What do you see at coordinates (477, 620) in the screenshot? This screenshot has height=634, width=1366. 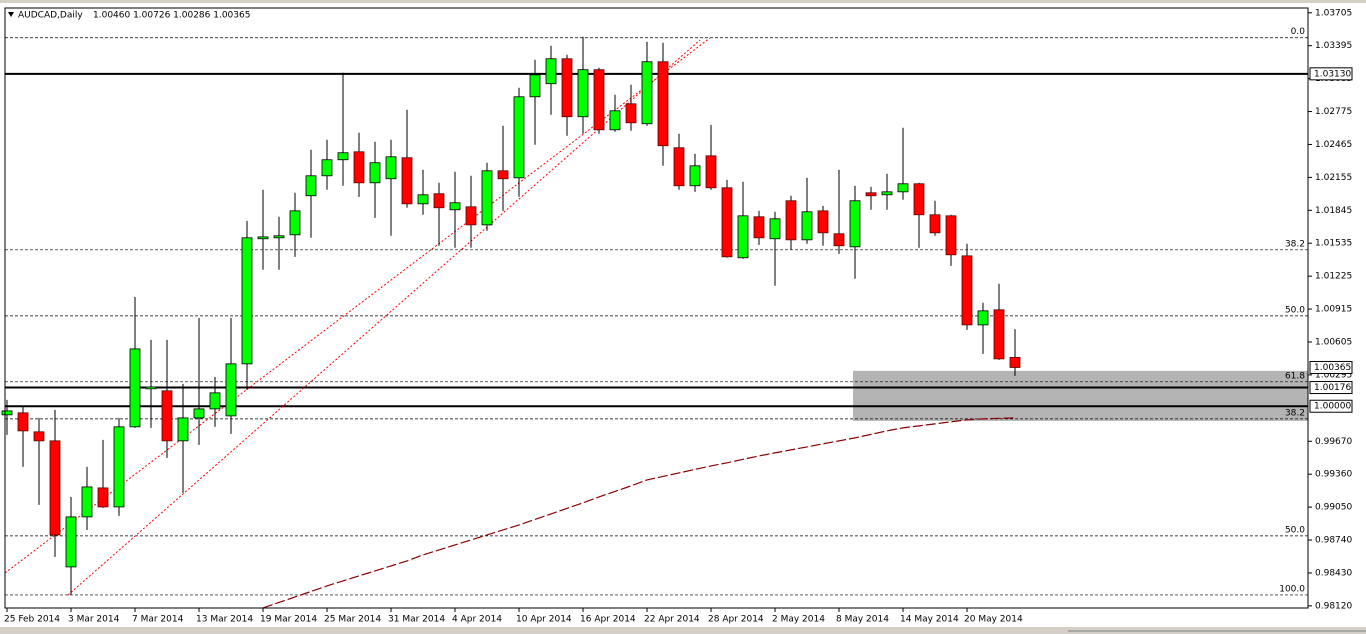 I see `x-tick-label: 4 Apr 2014` at bounding box center [477, 620].